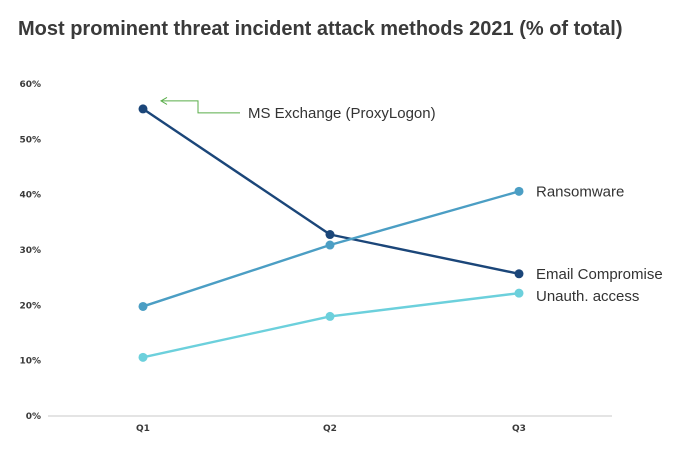 This screenshot has width=700, height=455. I want to click on y-tick-label: 50%, so click(30, 140).